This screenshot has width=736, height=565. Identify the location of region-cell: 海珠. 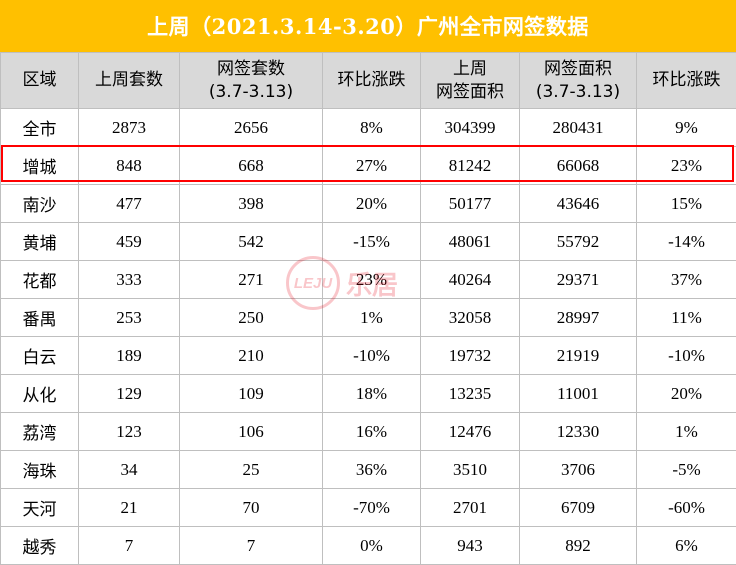
(40, 470).